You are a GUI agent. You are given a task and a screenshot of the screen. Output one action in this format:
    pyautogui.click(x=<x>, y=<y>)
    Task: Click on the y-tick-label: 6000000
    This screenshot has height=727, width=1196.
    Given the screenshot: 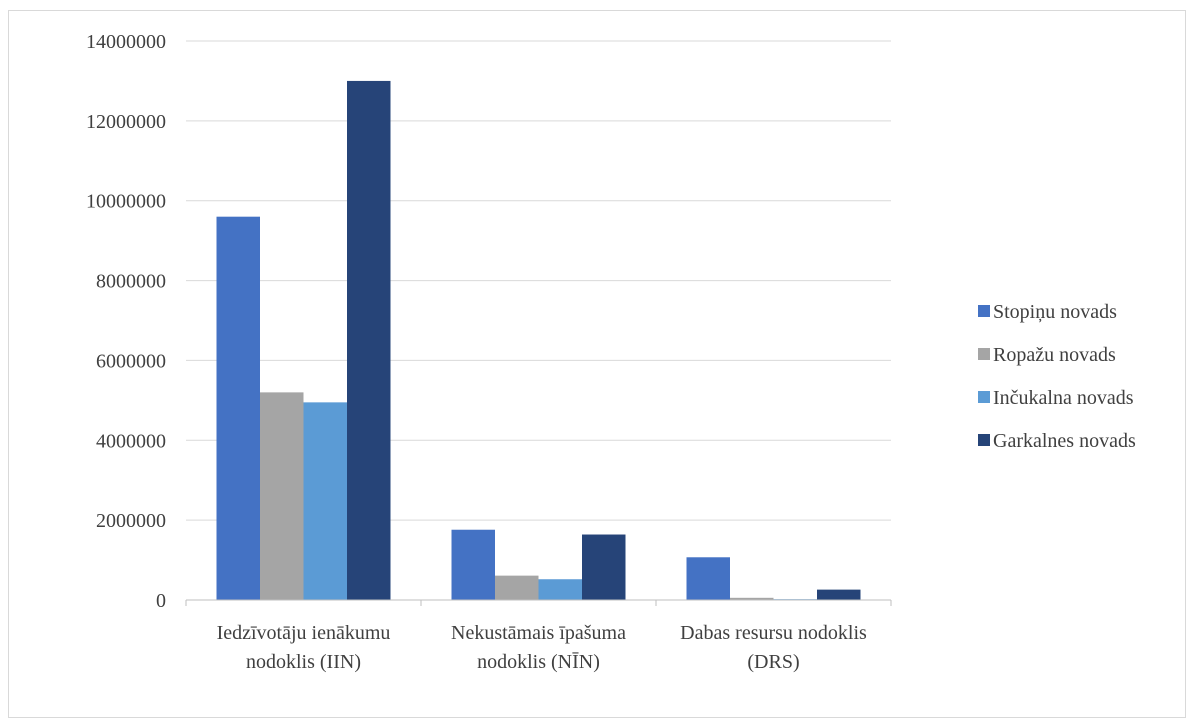 What is the action you would take?
    pyautogui.click(x=131, y=361)
    